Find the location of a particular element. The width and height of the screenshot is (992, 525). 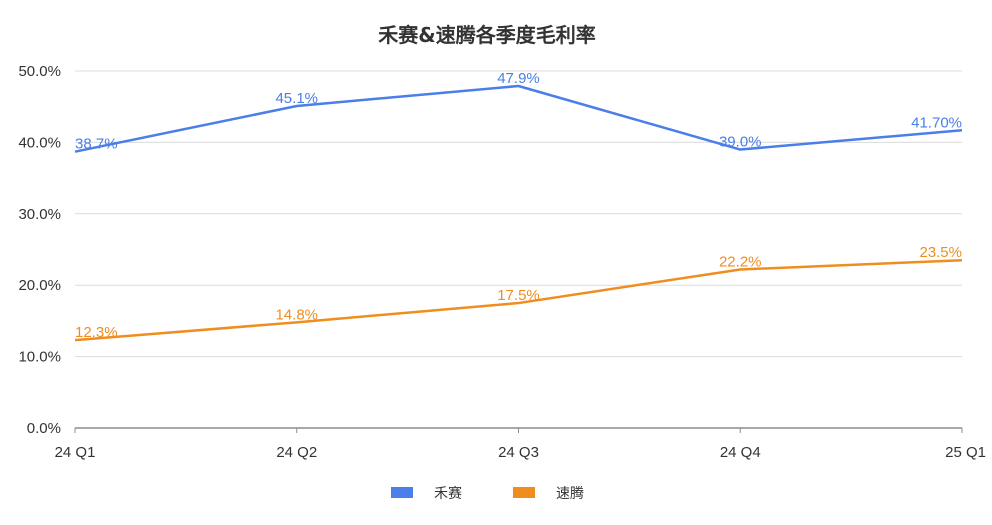

legend: 禾赛 速腾 is located at coordinates (487, 493).